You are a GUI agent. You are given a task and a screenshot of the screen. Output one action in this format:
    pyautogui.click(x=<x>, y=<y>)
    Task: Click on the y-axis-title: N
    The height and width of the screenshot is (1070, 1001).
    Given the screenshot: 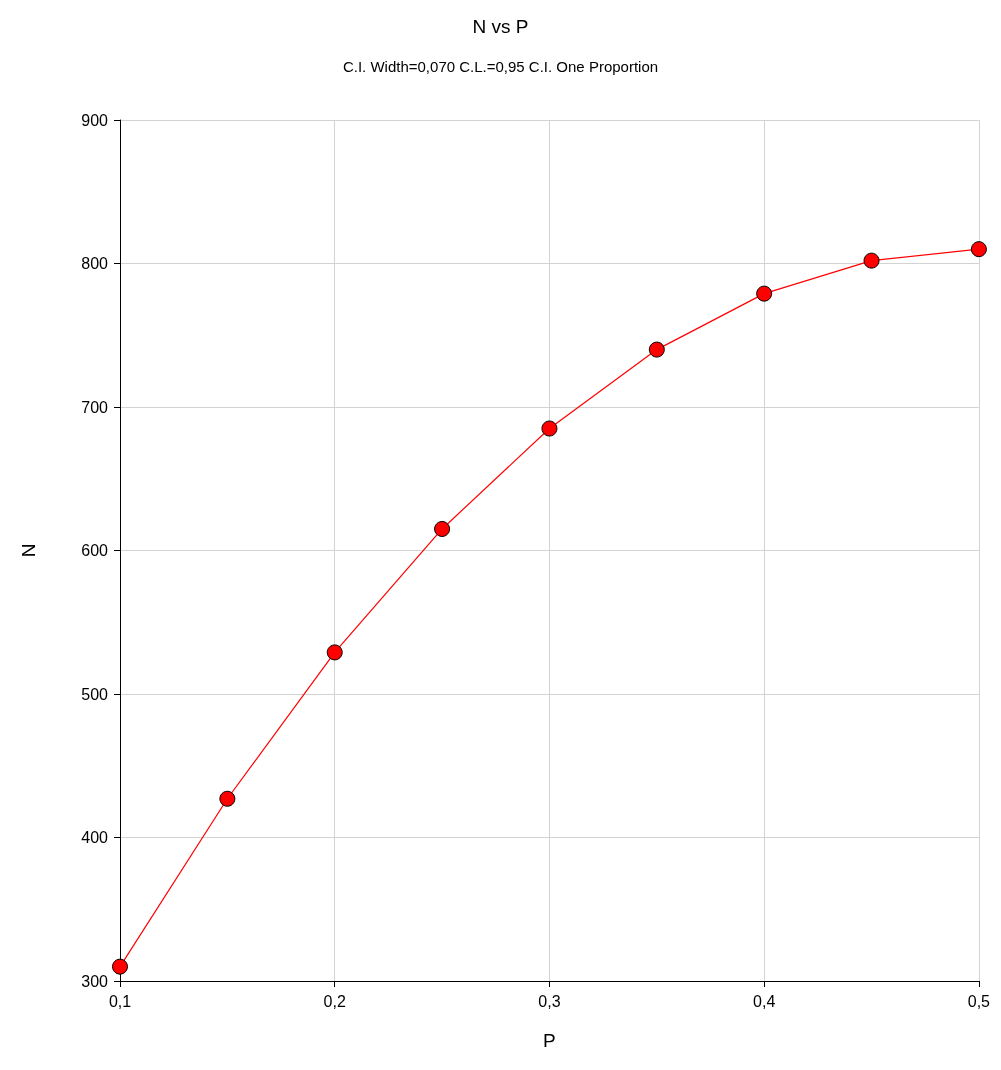 What is the action you would take?
    pyautogui.click(x=28, y=550)
    